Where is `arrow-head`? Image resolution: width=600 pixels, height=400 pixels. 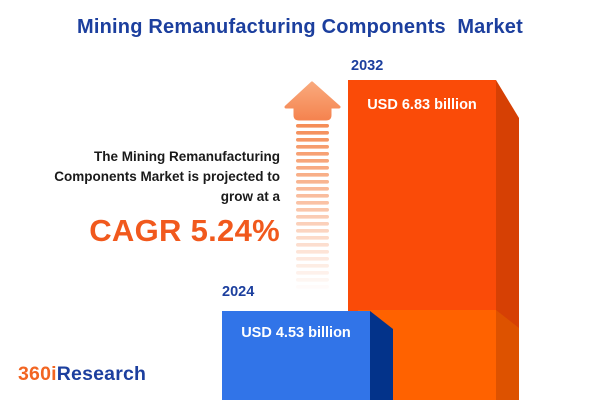 arrow-head is located at coordinates (312, 101).